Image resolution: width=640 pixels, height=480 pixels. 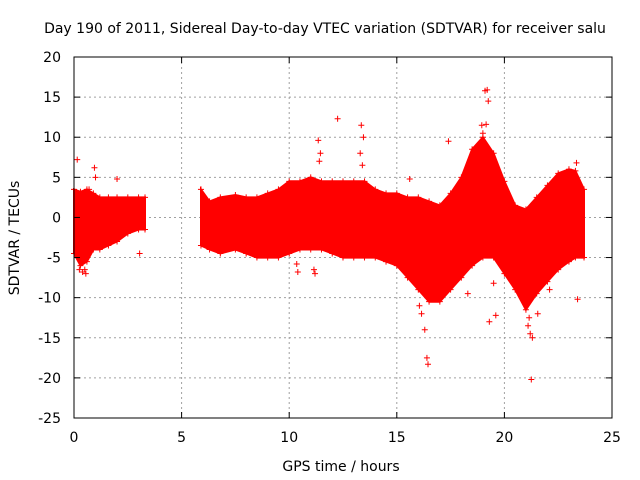 What do you see at coordinates (181, 438) in the screenshot?
I see `x-tick-label: 5` at bounding box center [181, 438].